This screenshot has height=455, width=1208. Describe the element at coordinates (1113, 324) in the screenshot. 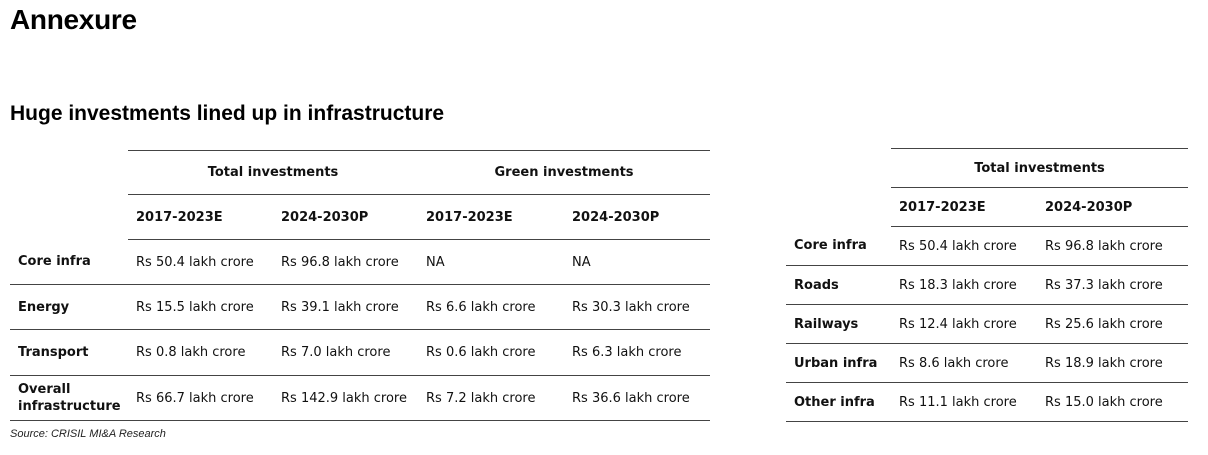

I see `table-cell: Rs 25.6 lakh crore` at that location.